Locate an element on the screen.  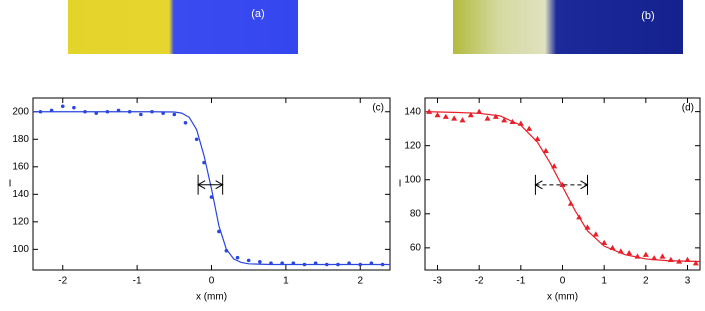
x-tick-label: 3 is located at coordinates (688, 281).